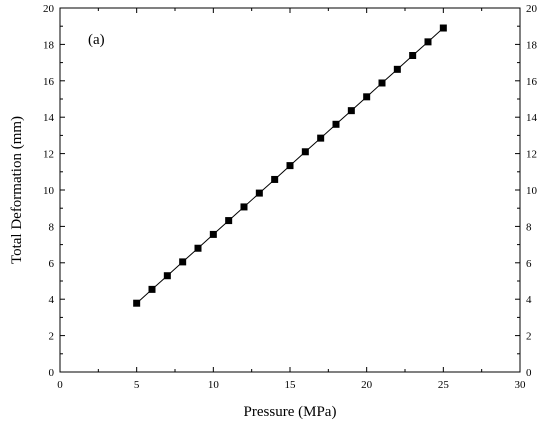  What do you see at coordinates (529, 337) in the screenshot?
I see `y-tick-label-right: 2` at bounding box center [529, 337].